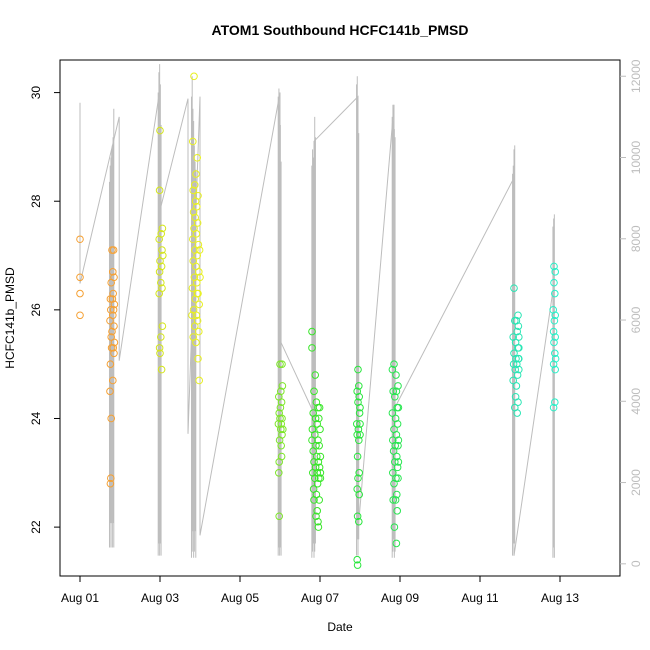  I want to click on x-tick-label: Aug 07, so click(320, 598).